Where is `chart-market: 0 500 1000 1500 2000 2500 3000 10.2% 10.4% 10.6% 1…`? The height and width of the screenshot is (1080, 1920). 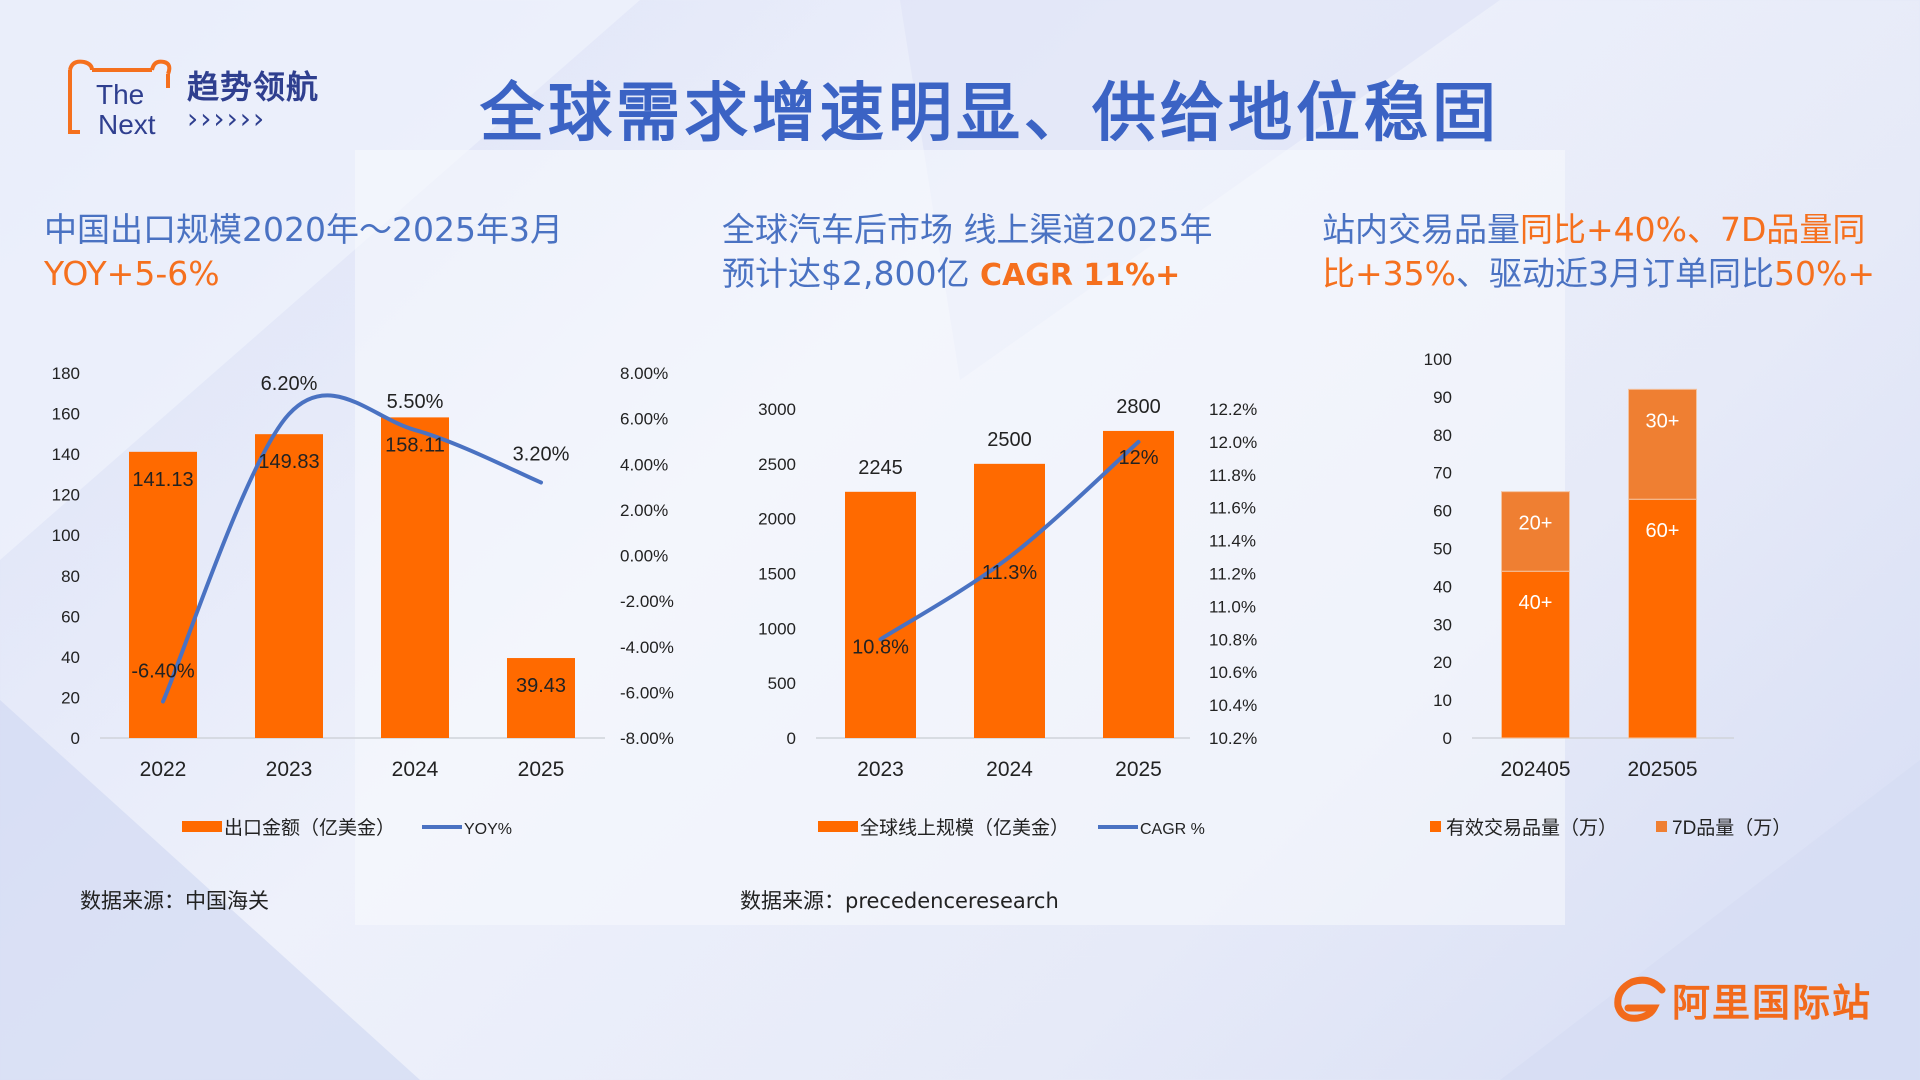 chart-market: 0 500 1000 1500 2000 2500 3000 10.2% 10.4% 10.6% 1… is located at coordinates (995, 600).